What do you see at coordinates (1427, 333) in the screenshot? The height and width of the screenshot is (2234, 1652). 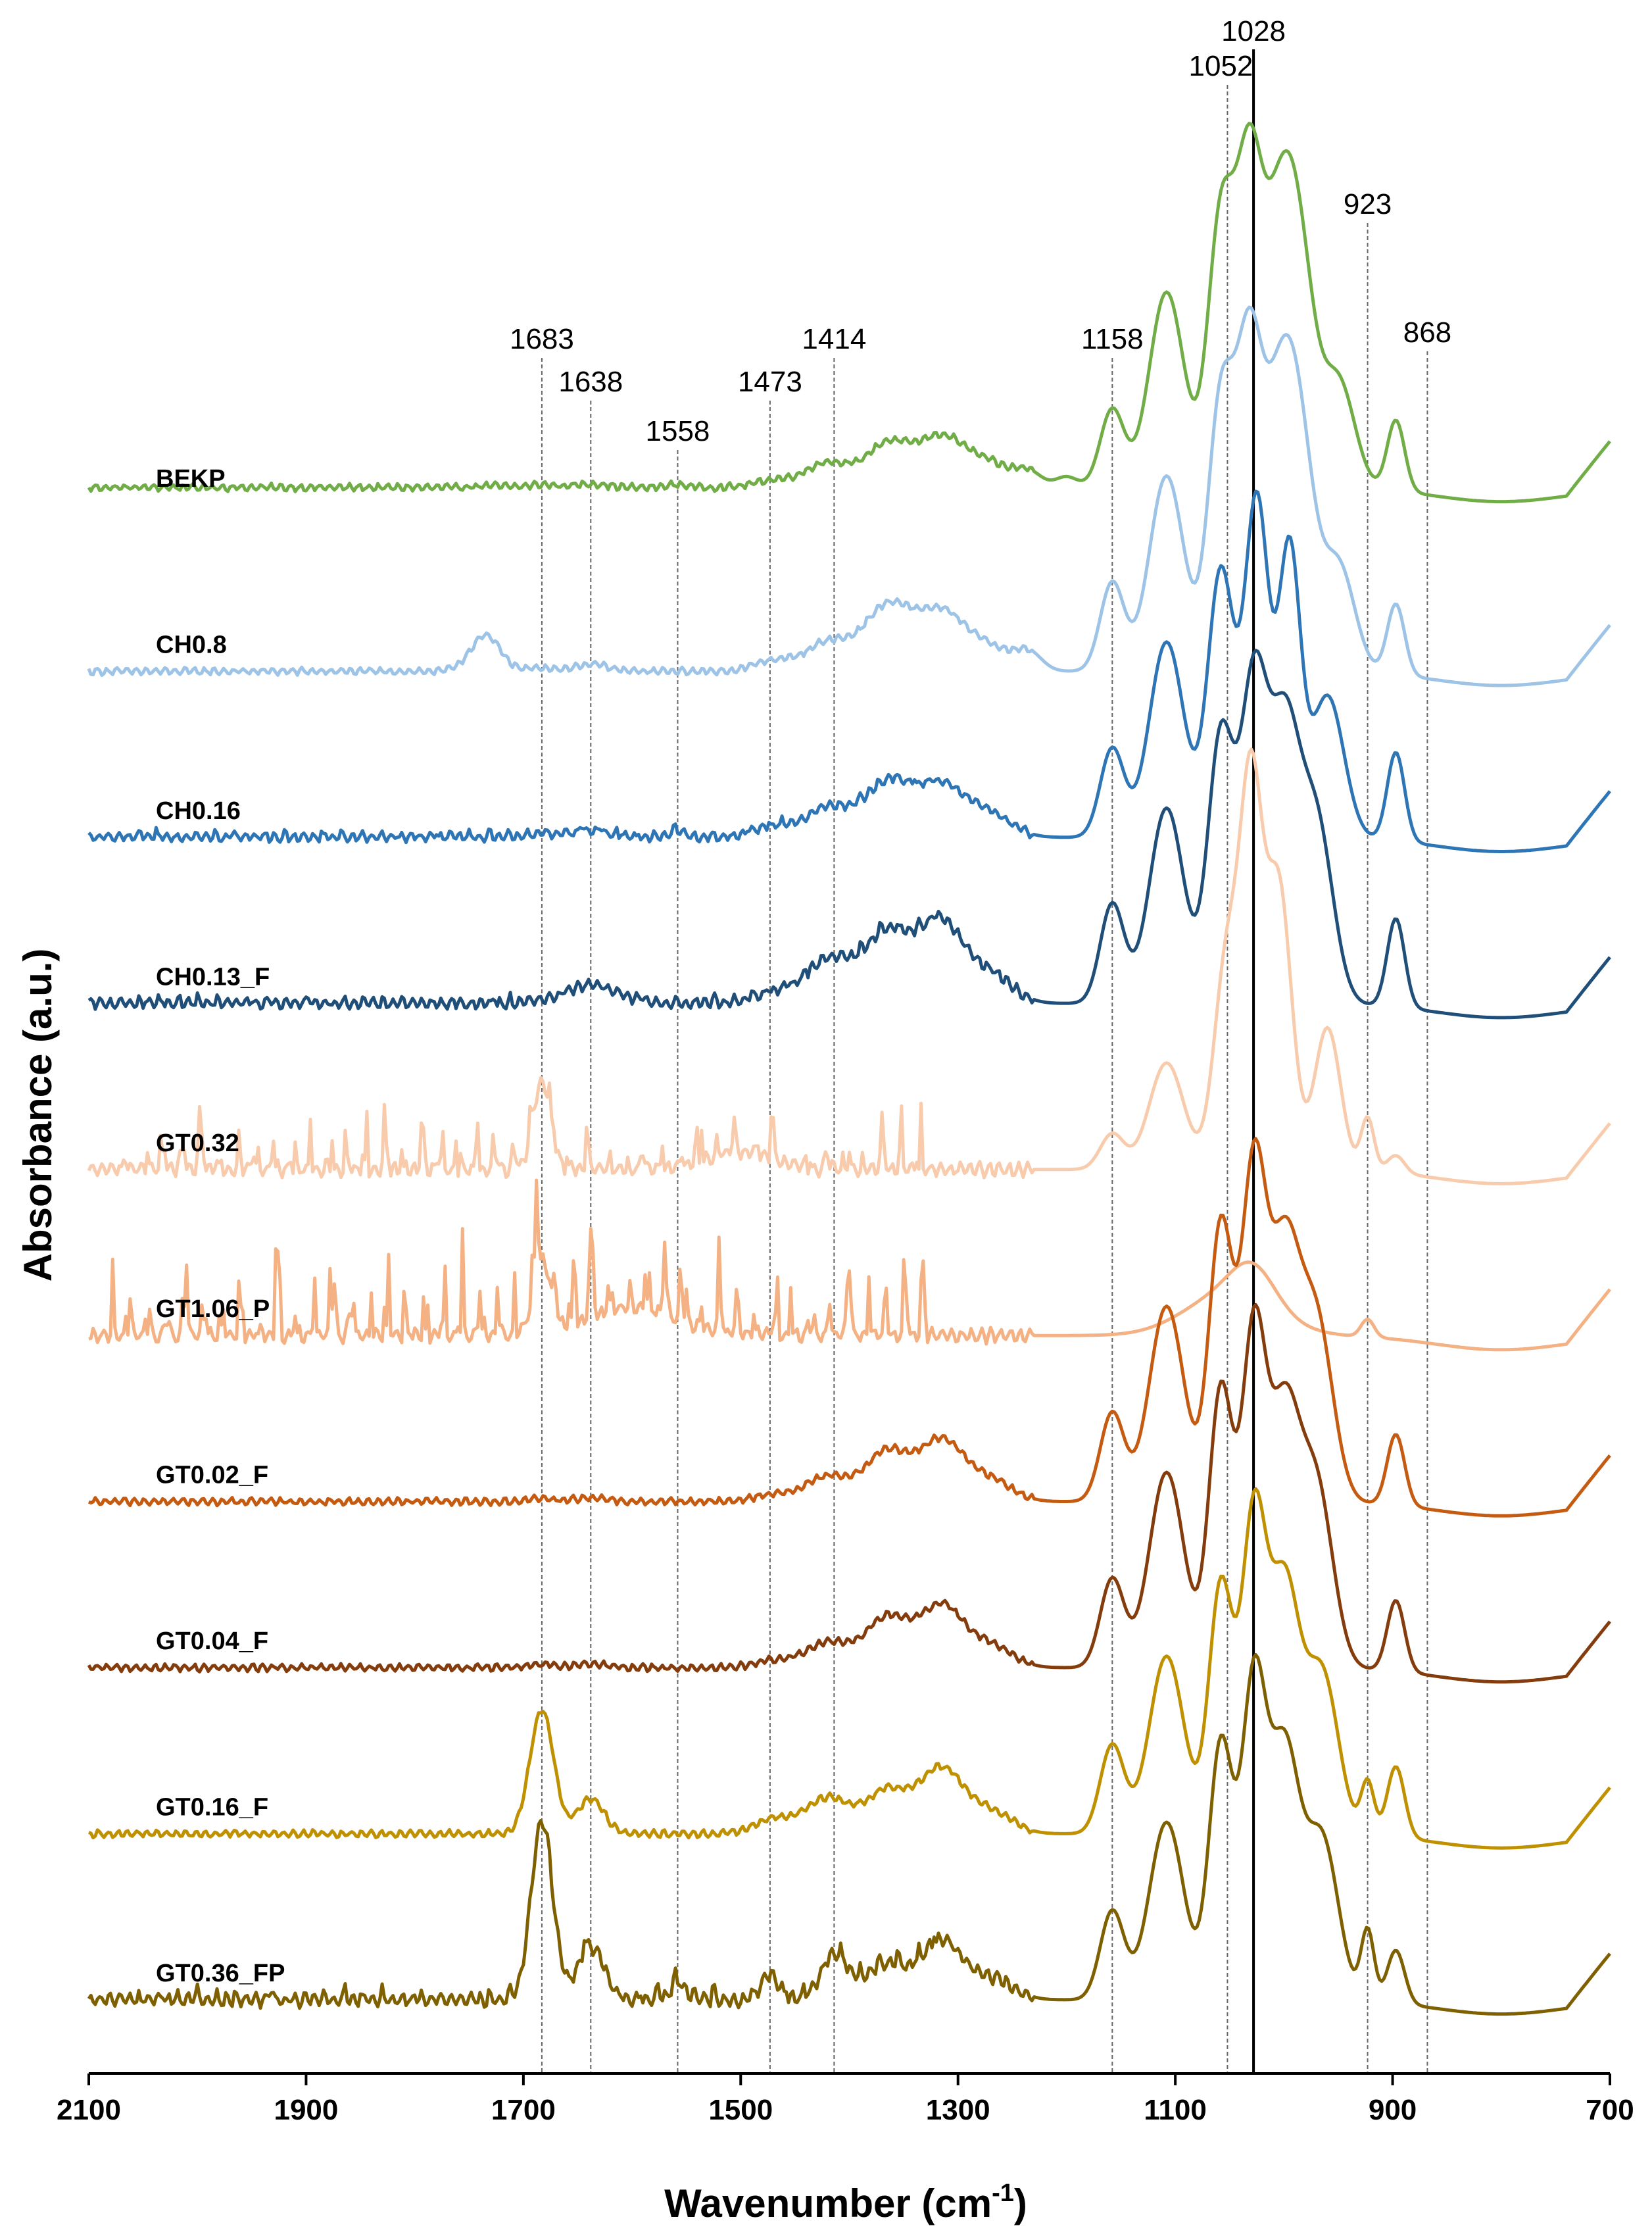 I see `peak-annotation-label: 868` at bounding box center [1427, 333].